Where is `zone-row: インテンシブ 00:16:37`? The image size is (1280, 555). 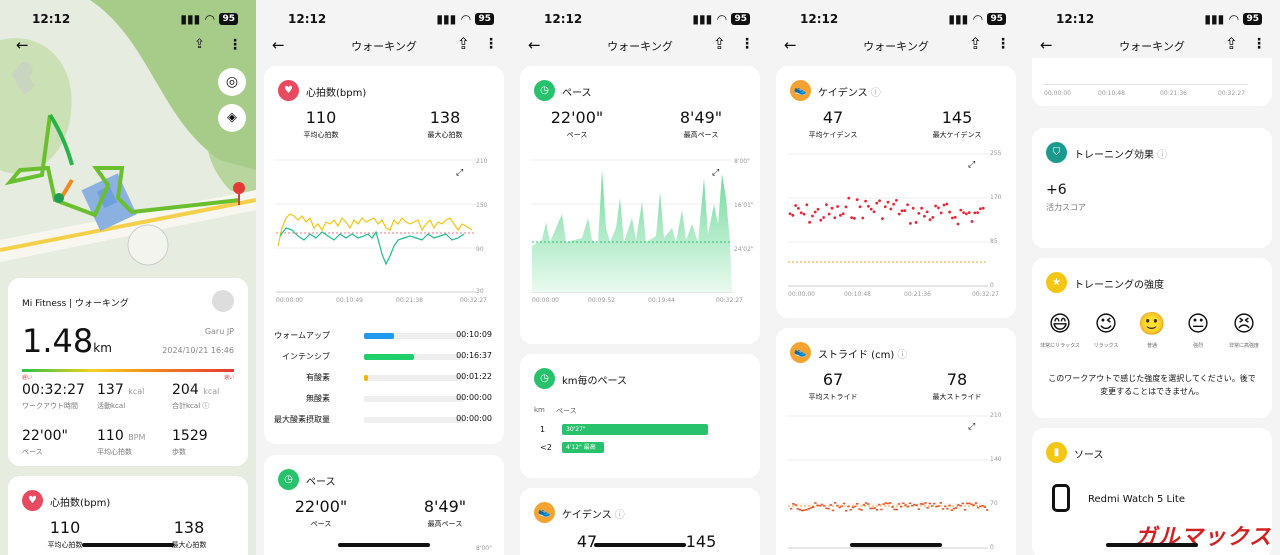
zone-row: インテンシブ 00:16:37 is located at coordinates (387, 356).